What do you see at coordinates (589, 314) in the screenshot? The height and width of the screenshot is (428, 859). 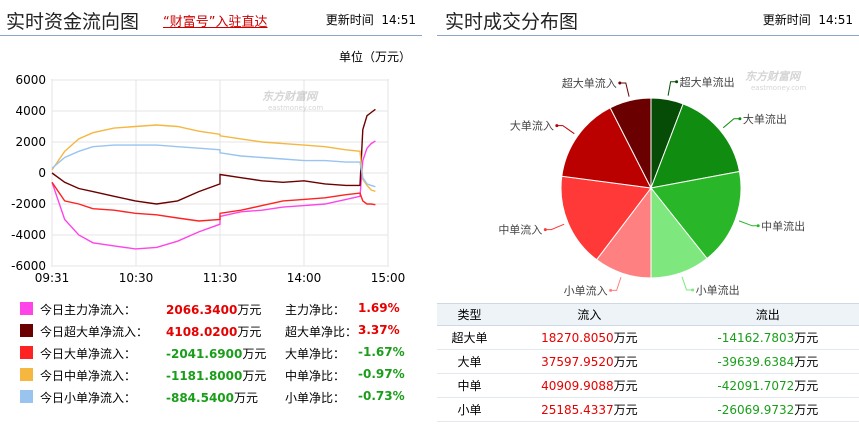 I see `header-in: 流入` at bounding box center [589, 314].